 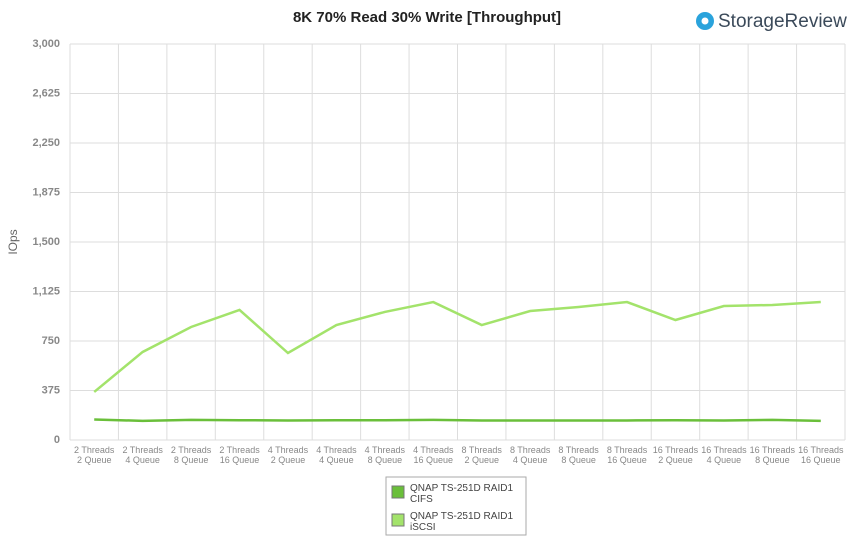 I want to click on x-tick-label: 8 Threads 2 Queue, so click(x=482, y=455).